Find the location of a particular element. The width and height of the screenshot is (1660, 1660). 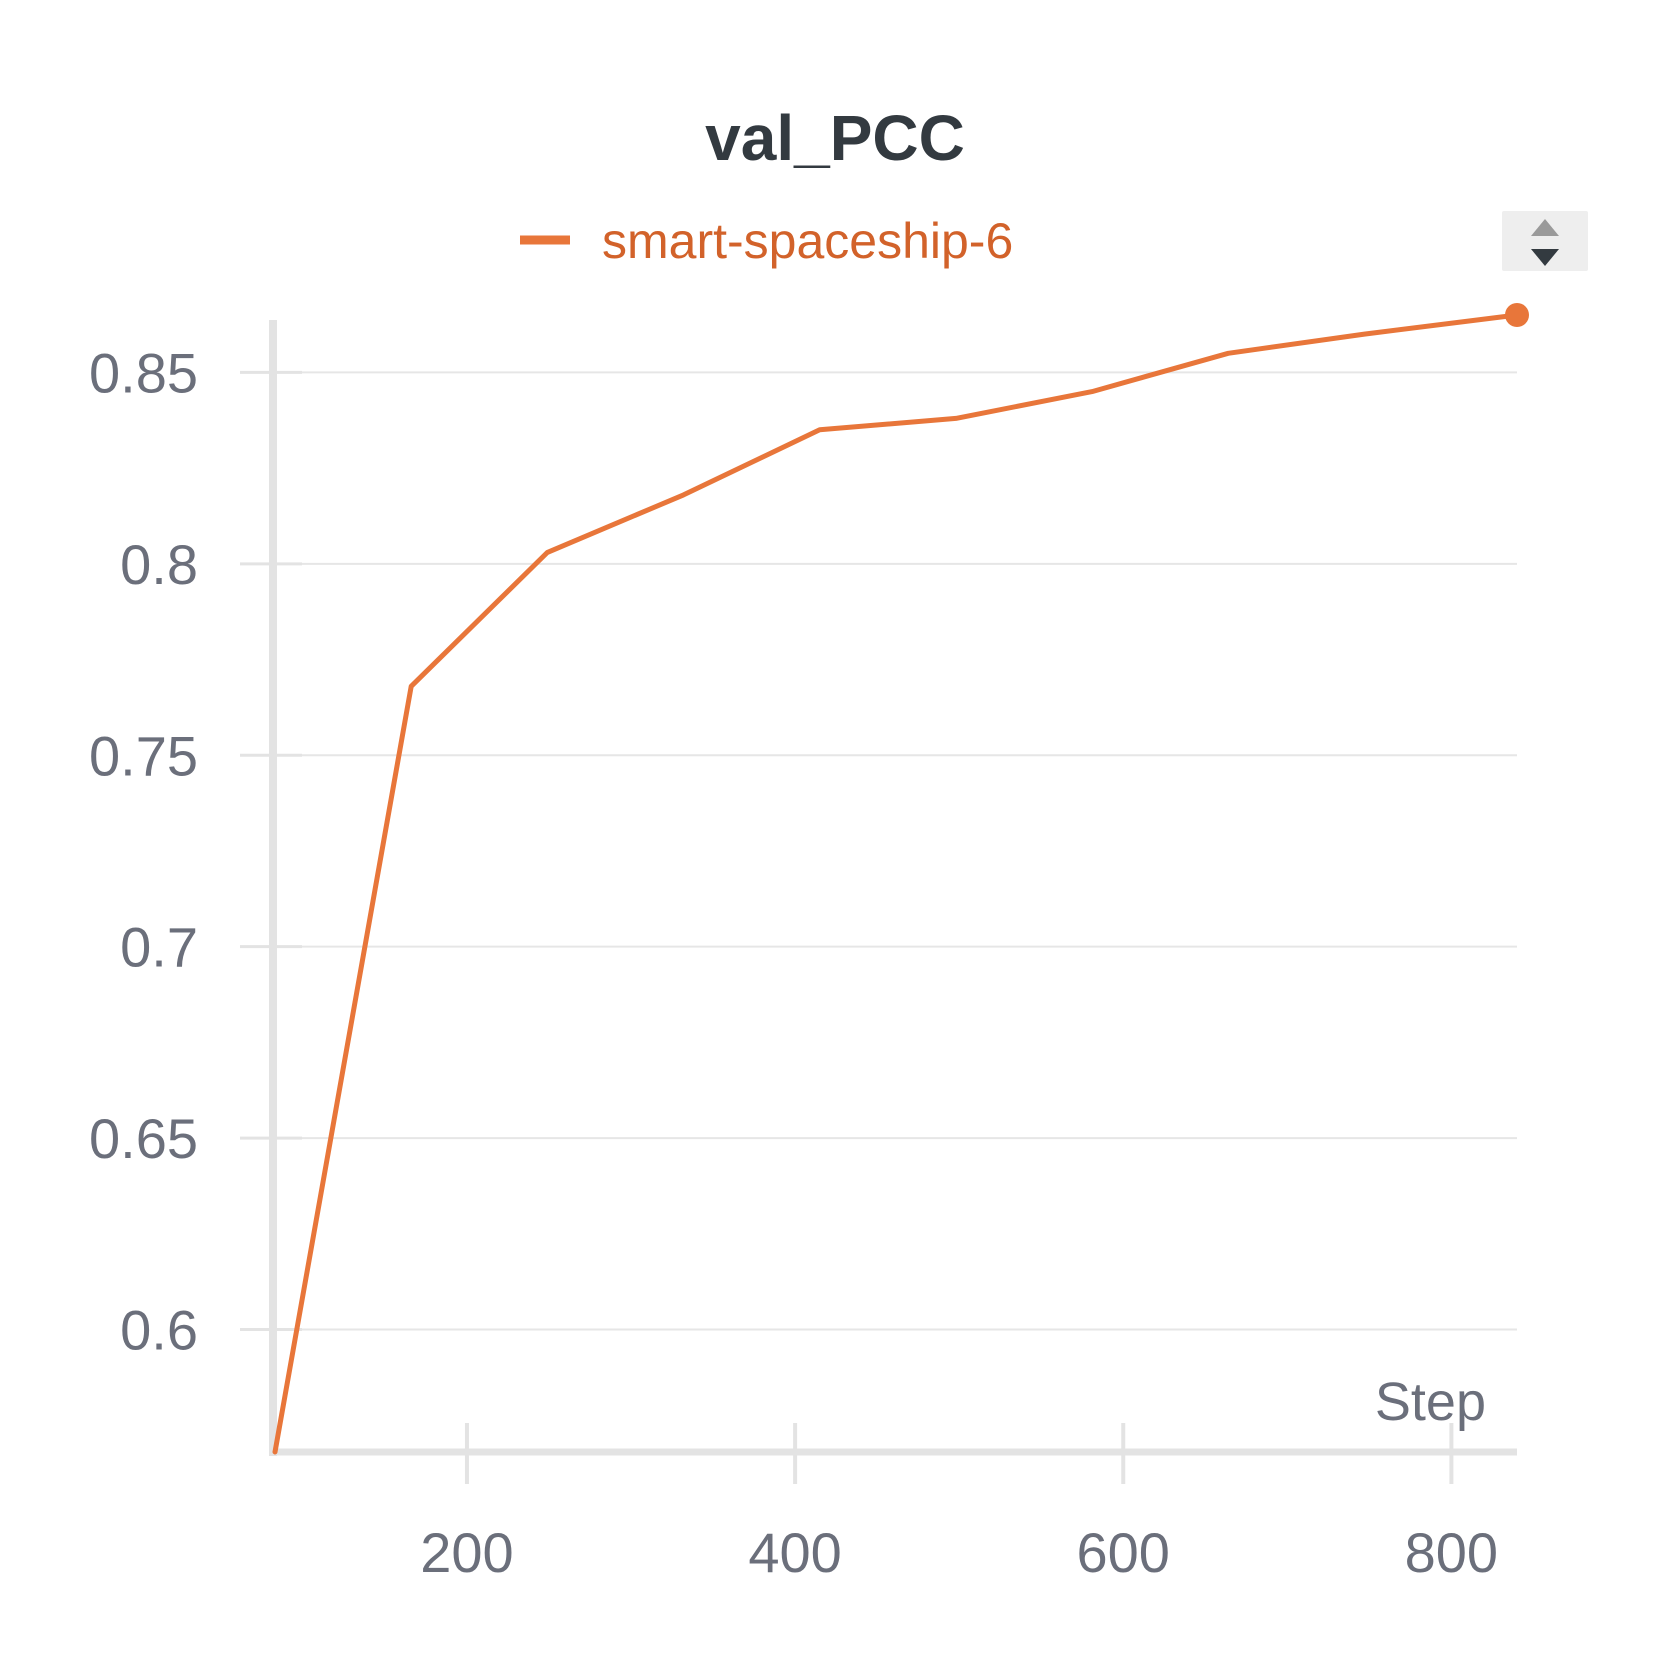

y-tick-label: 0.8 is located at coordinates (159, 564).